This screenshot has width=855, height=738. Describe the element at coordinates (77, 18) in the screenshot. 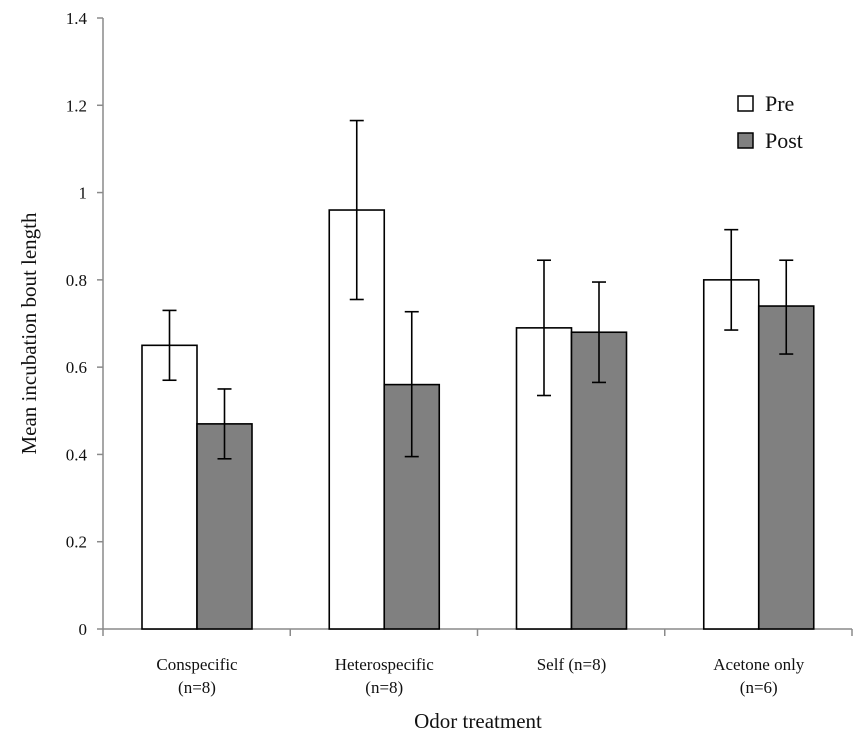

I see `y-tick-label: 1.4` at that location.